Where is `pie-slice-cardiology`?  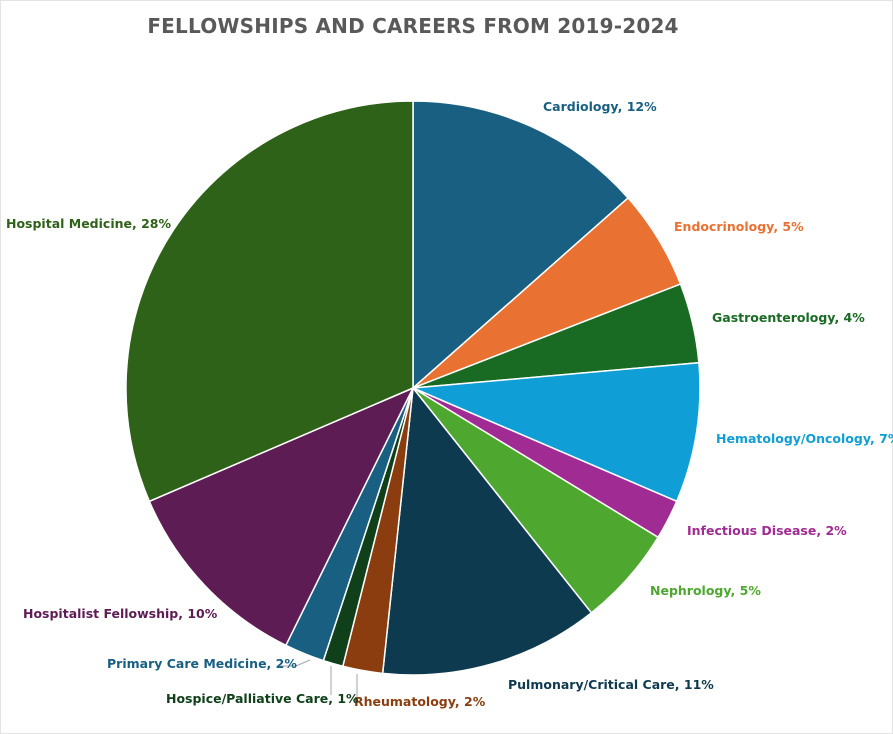 pie-slice-cardiology is located at coordinates (521, 245).